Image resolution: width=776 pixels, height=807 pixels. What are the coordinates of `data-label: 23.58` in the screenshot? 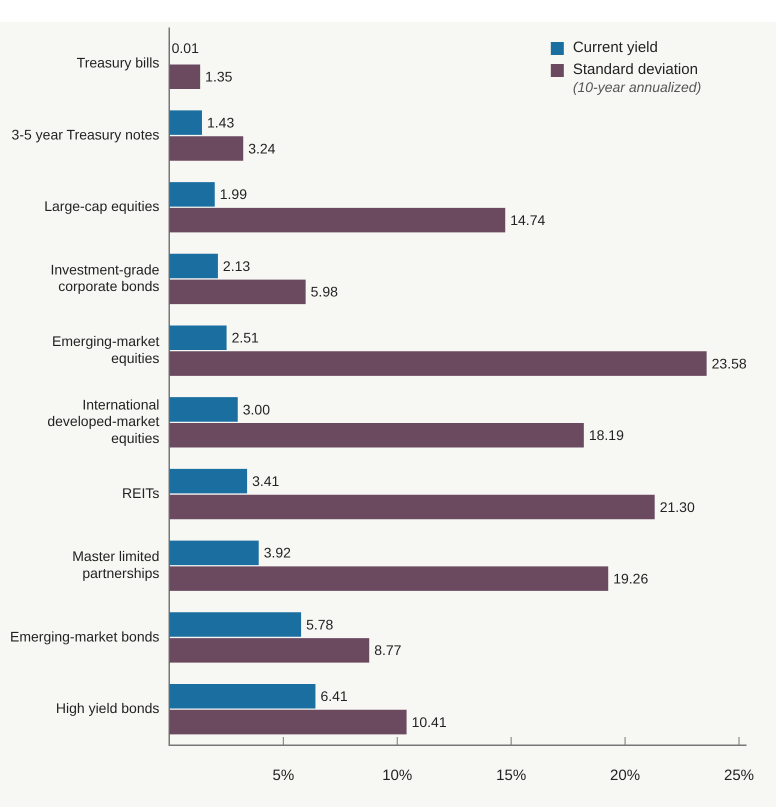 It's located at (729, 363).